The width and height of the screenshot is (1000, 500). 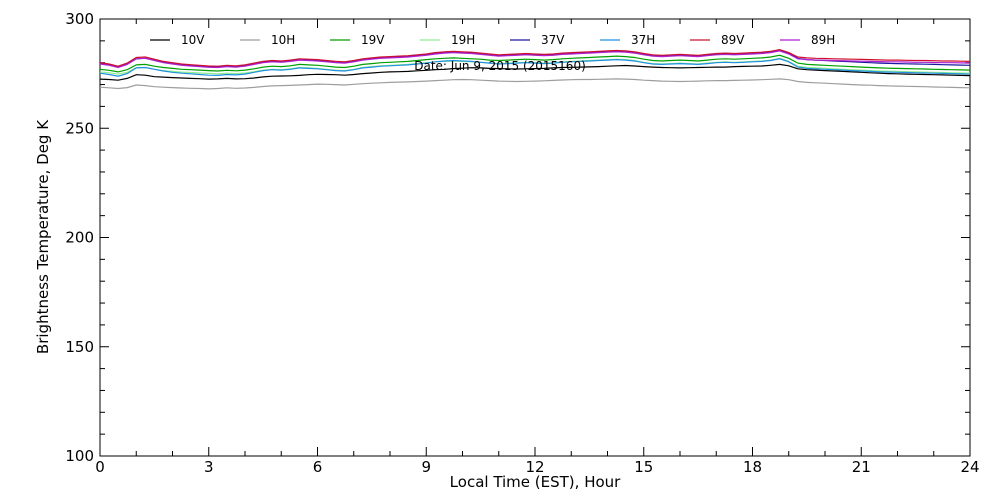 I want to click on legend-label-19h: 19H, so click(x=463, y=40).